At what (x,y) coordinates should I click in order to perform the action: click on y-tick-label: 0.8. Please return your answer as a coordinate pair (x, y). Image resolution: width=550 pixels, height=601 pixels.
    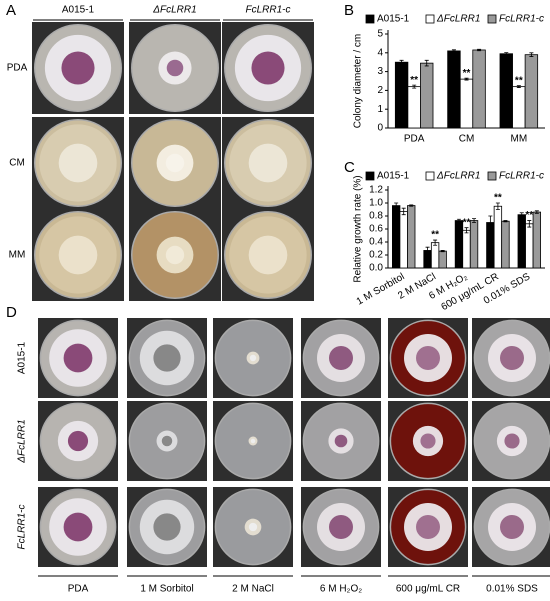
    Looking at the image, I should click on (376, 216).